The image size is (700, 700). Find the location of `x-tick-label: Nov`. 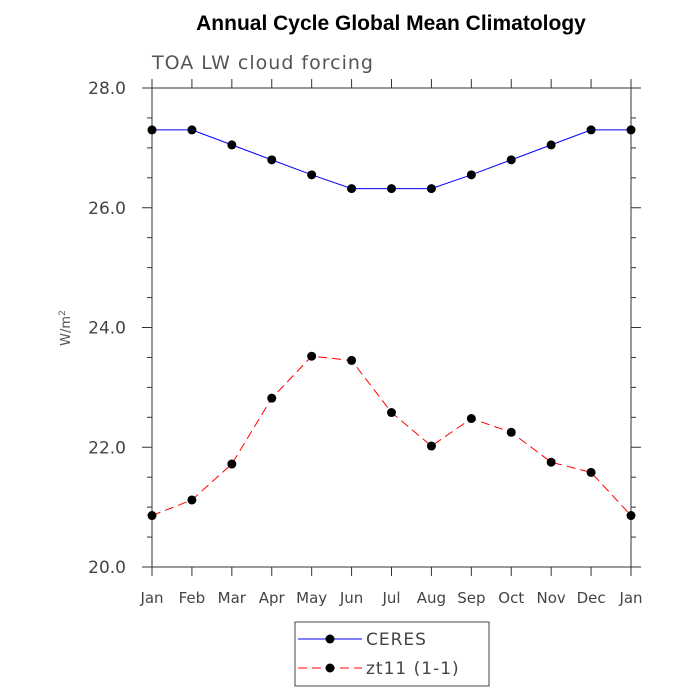

x-tick-label: Nov is located at coordinates (551, 598).